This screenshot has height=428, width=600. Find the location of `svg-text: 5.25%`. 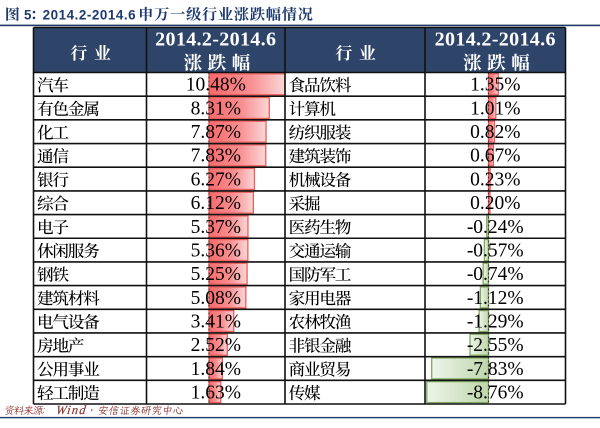

svg-text: 5.25% is located at coordinates (216, 274).